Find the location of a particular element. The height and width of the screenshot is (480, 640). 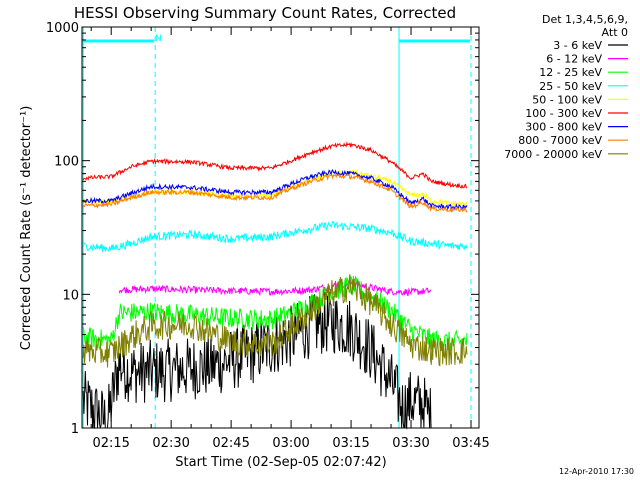

x-tick-label: 03:15 is located at coordinates (350, 443).